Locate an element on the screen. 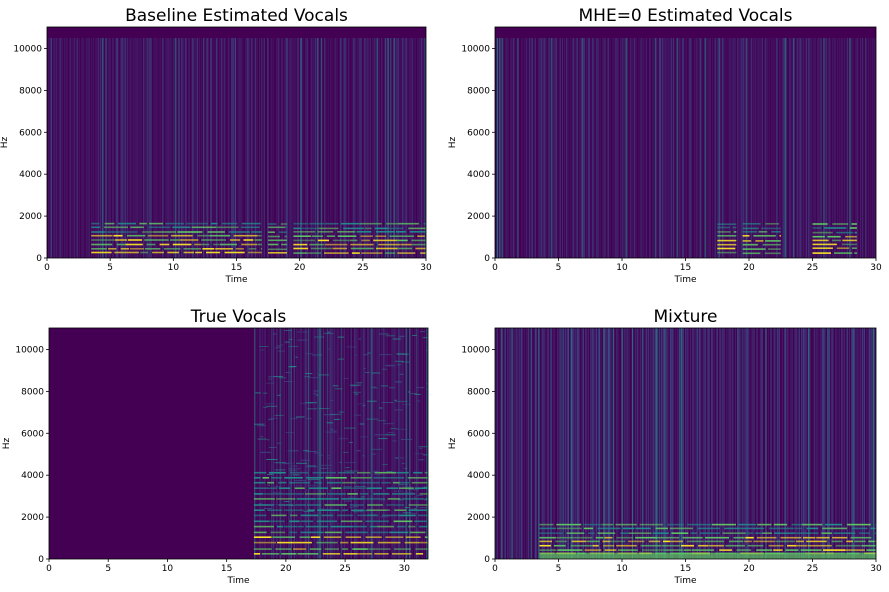 Image resolution: width=889 pixels, height=592 pixels. chart-title: Baseline Estimated Vocals is located at coordinates (236, 16).